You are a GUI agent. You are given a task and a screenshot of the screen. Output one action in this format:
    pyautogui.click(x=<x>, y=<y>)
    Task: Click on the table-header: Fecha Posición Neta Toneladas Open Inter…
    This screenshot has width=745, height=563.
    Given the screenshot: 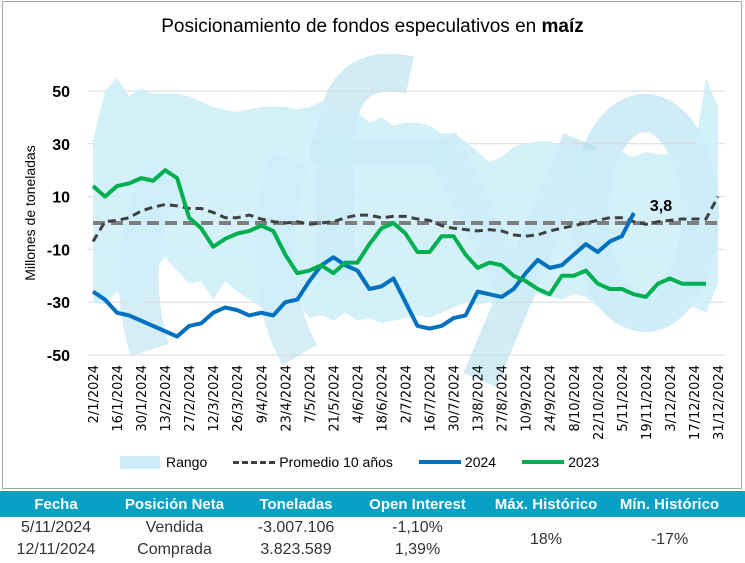 What is the action you would take?
    pyautogui.click(x=372, y=504)
    